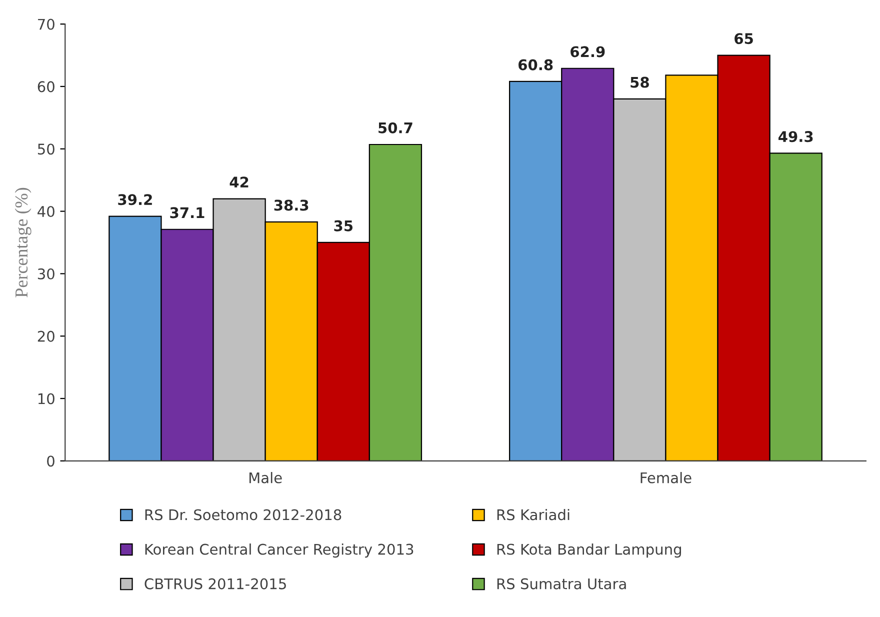 The height and width of the screenshot is (617, 880). What do you see at coordinates (46, 398) in the screenshot?
I see `y-tick-label: 10` at bounding box center [46, 398].